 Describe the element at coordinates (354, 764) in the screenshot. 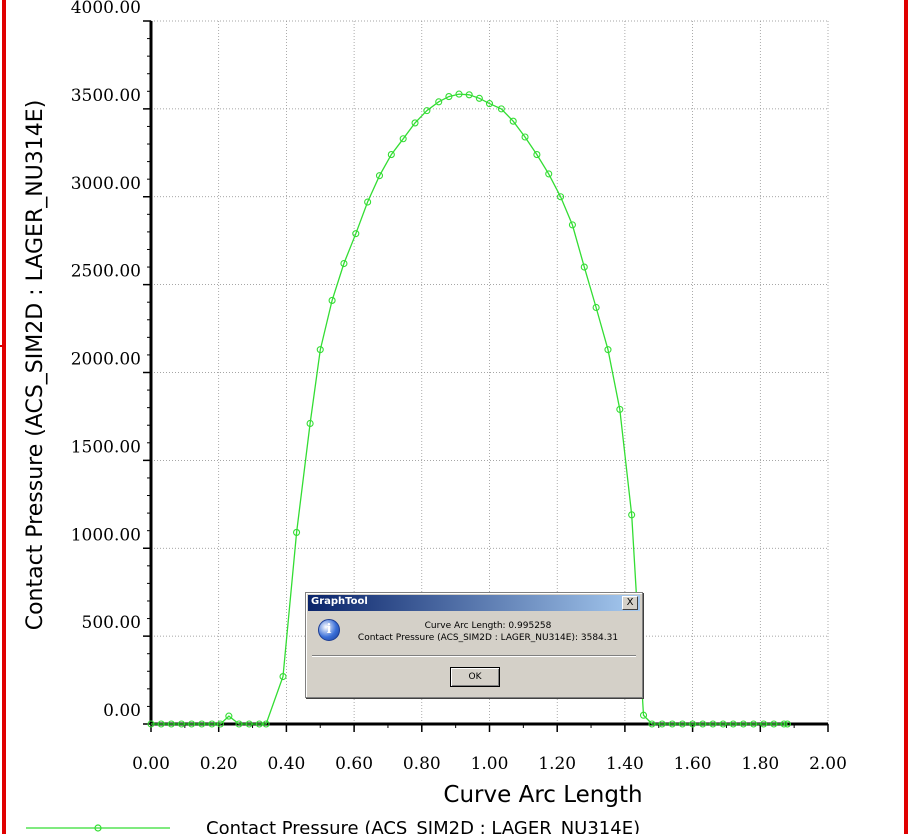

I see `x-tick-label: 0.60` at that location.